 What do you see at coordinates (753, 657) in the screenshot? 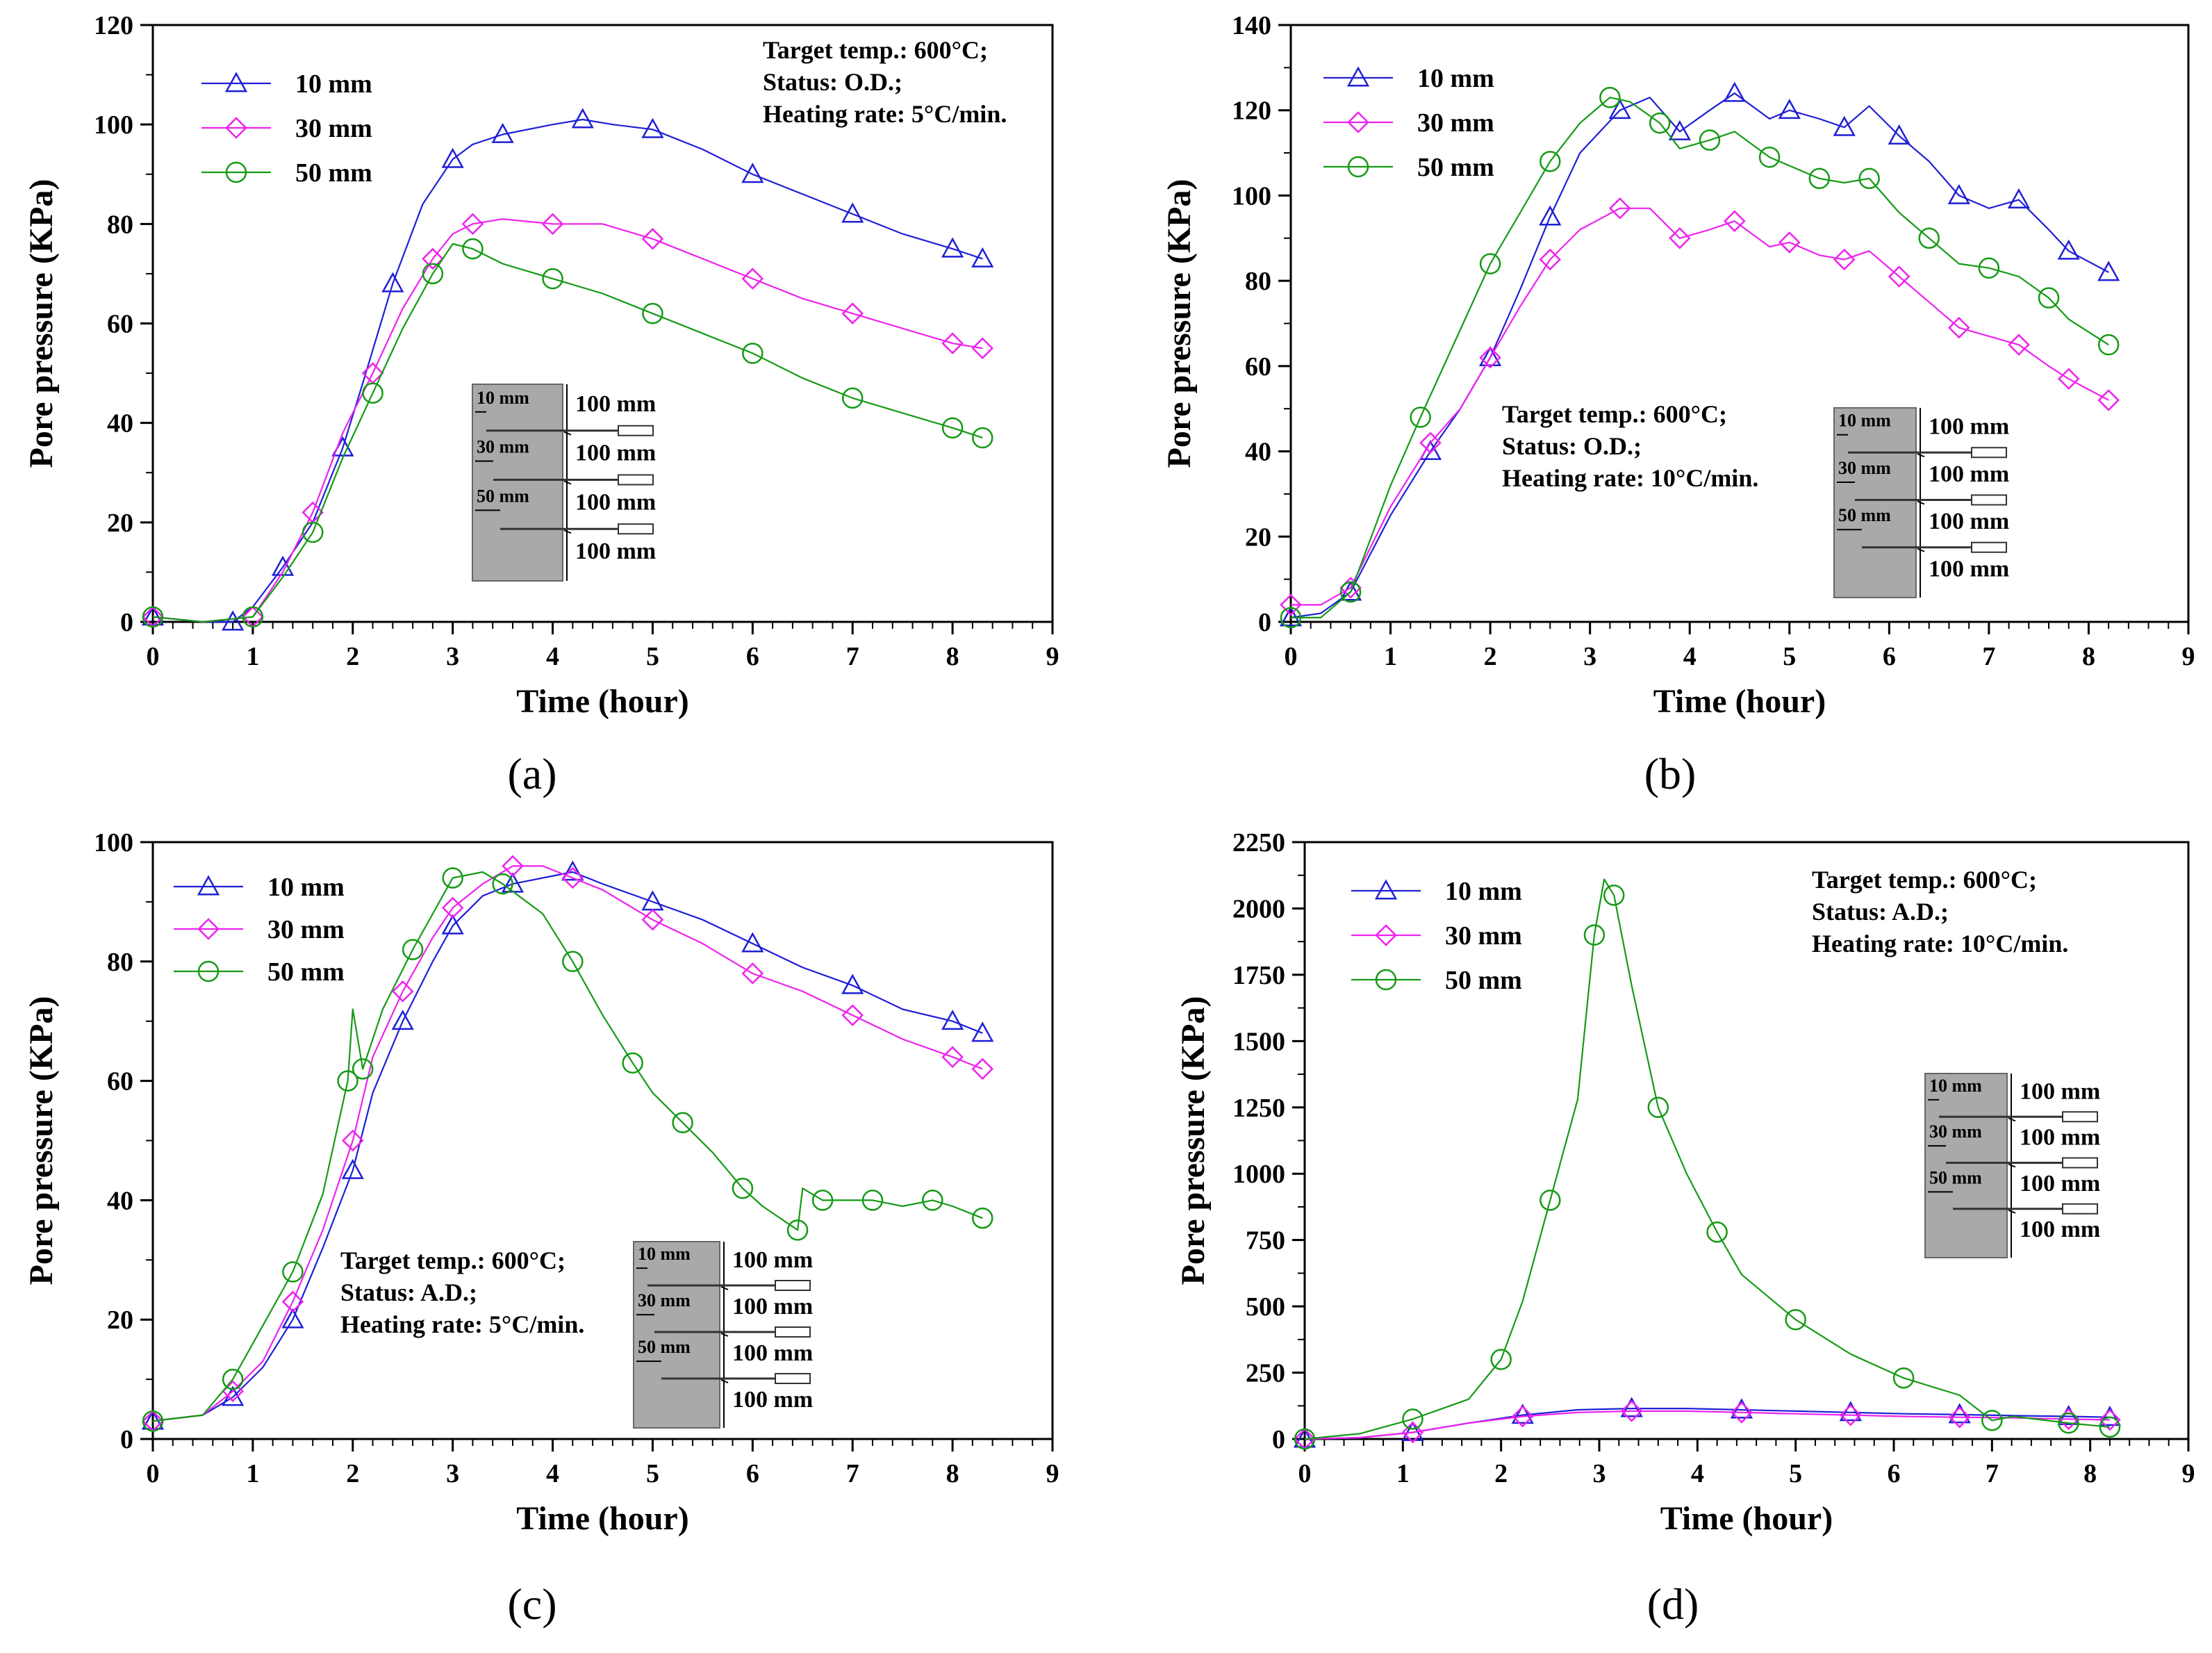
I see `x-tick-label: 6` at bounding box center [753, 657].